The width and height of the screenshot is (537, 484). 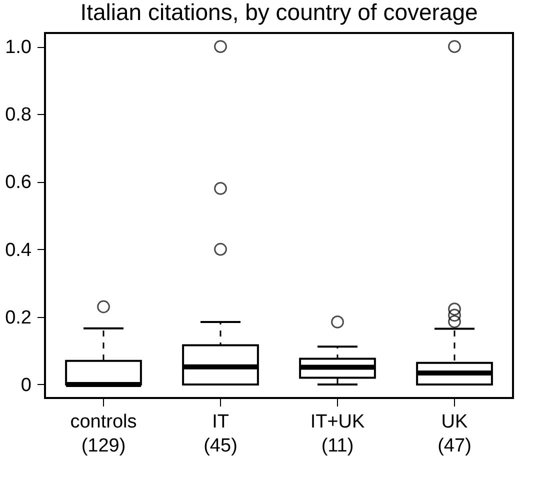 I want to click on x-tick-label: IT (45), so click(x=221, y=434).